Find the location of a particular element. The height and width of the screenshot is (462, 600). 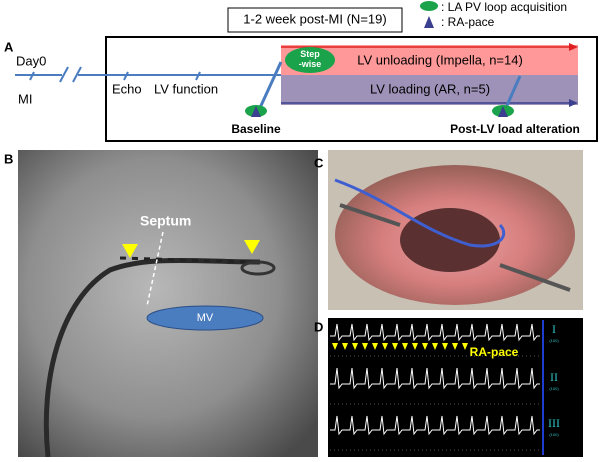

unloading: LV unloading (Impella, n=14) is located at coordinates (440, 59).